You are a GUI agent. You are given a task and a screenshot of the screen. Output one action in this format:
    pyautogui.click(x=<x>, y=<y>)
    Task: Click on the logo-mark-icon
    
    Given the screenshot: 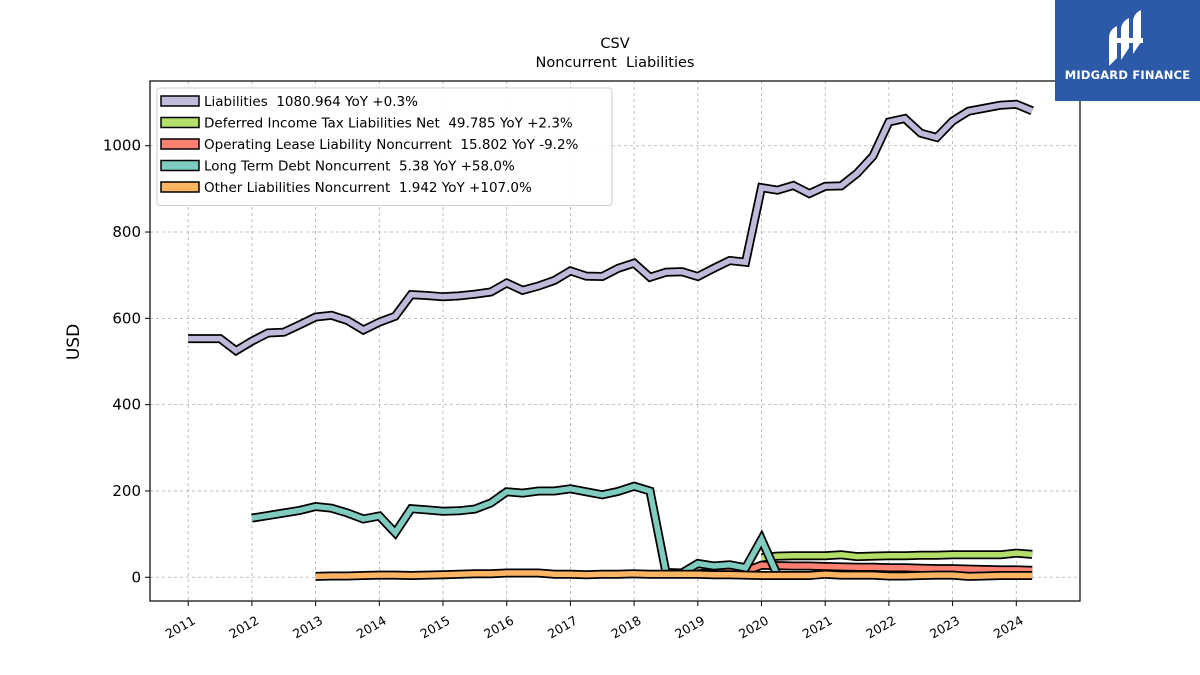 What is the action you would take?
    pyautogui.click(x=1126, y=38)
    